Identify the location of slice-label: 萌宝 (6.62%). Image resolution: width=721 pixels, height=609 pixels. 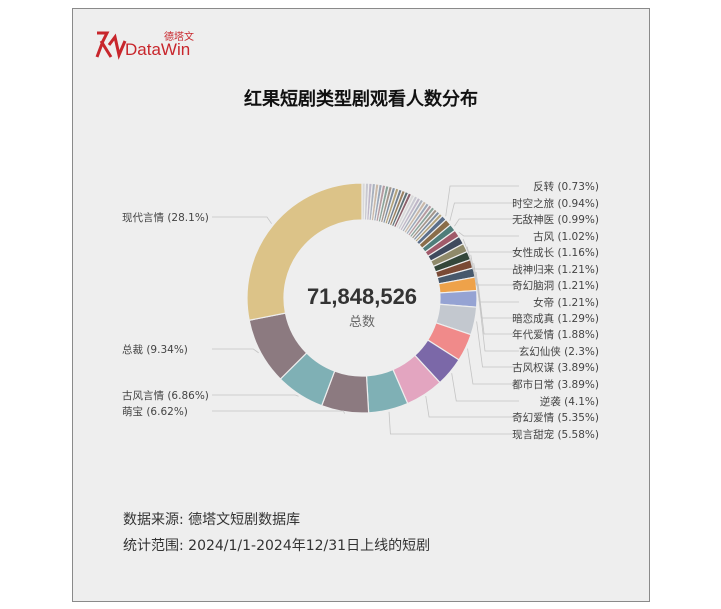
(155, 411).